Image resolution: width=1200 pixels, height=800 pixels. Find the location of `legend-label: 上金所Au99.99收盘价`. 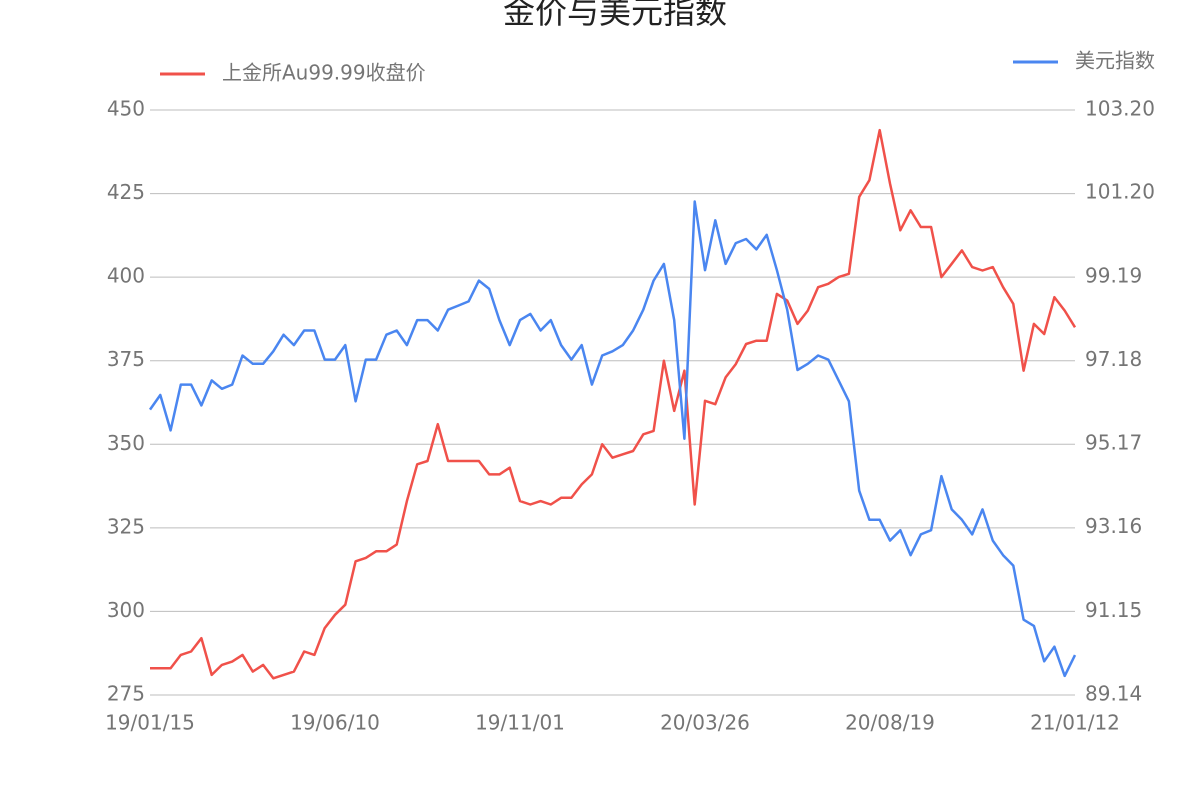

legend-label: 上金所Au99.99收盘价 is located at coordinates (324, 73).